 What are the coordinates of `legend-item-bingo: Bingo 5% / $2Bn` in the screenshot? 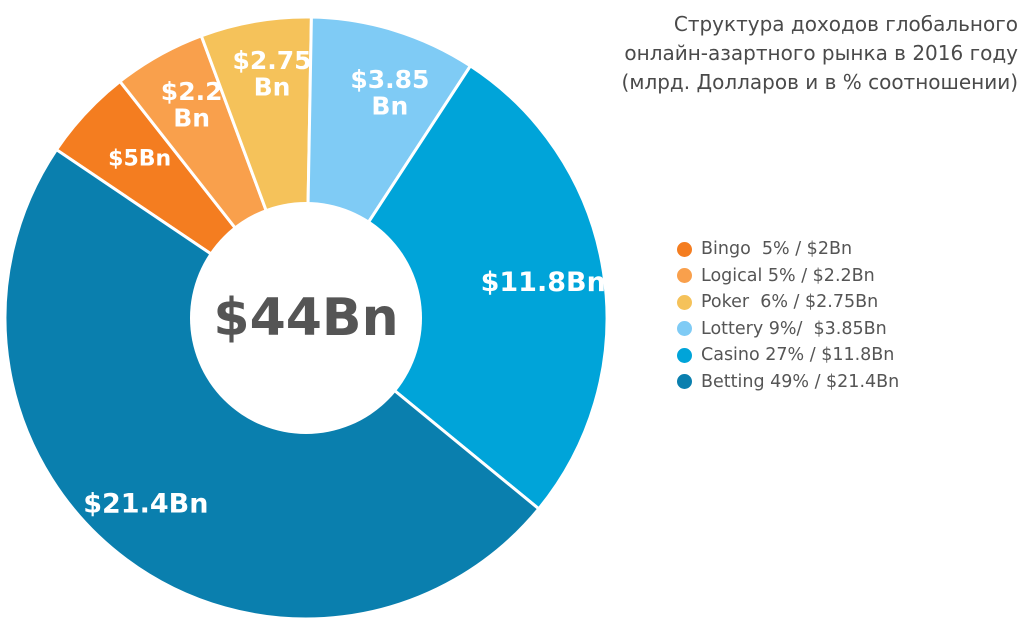 It's located at (788, 249).